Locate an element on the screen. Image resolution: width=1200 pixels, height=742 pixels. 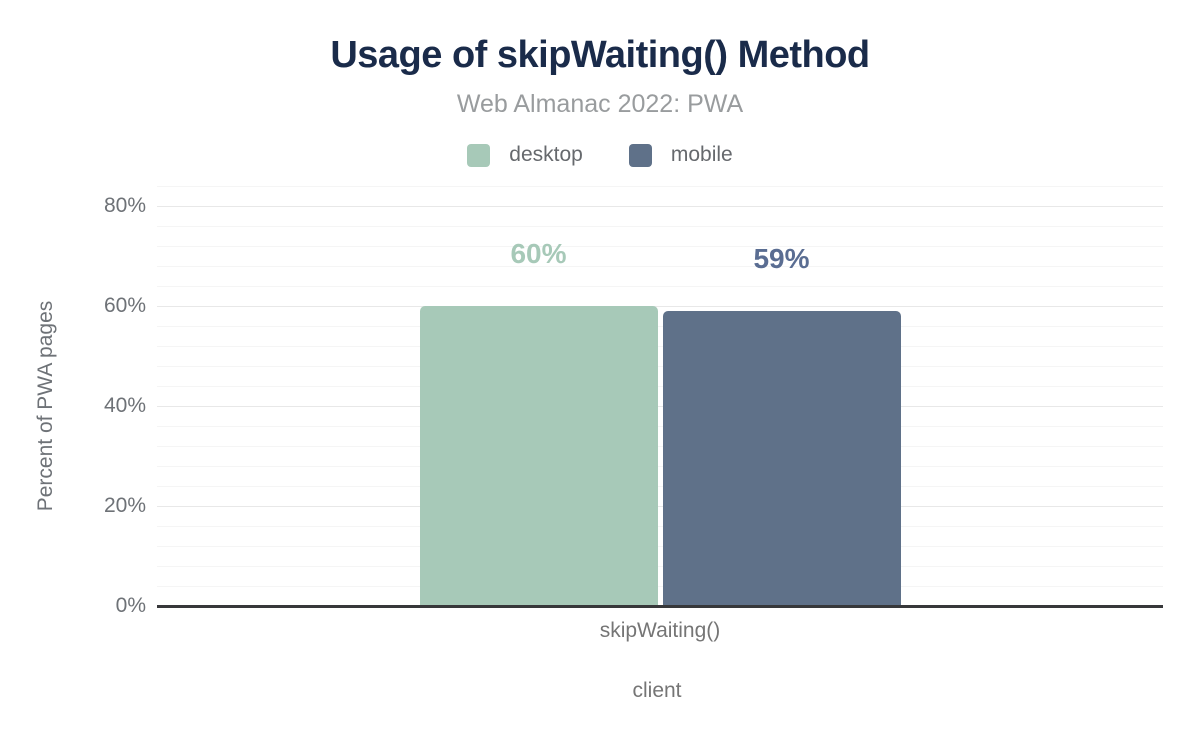
legend-swatch-mobile is located at coordinates (640, 155).